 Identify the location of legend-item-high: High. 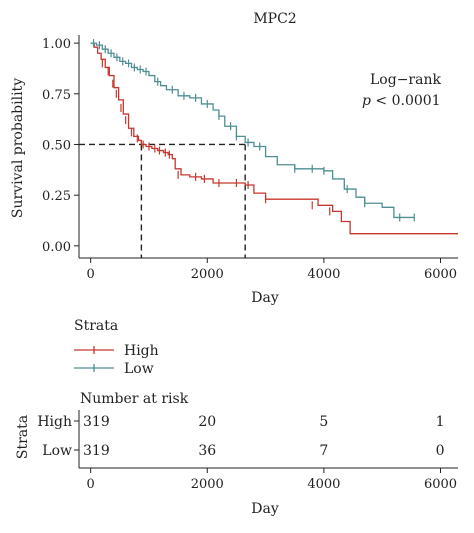
(116, 351).